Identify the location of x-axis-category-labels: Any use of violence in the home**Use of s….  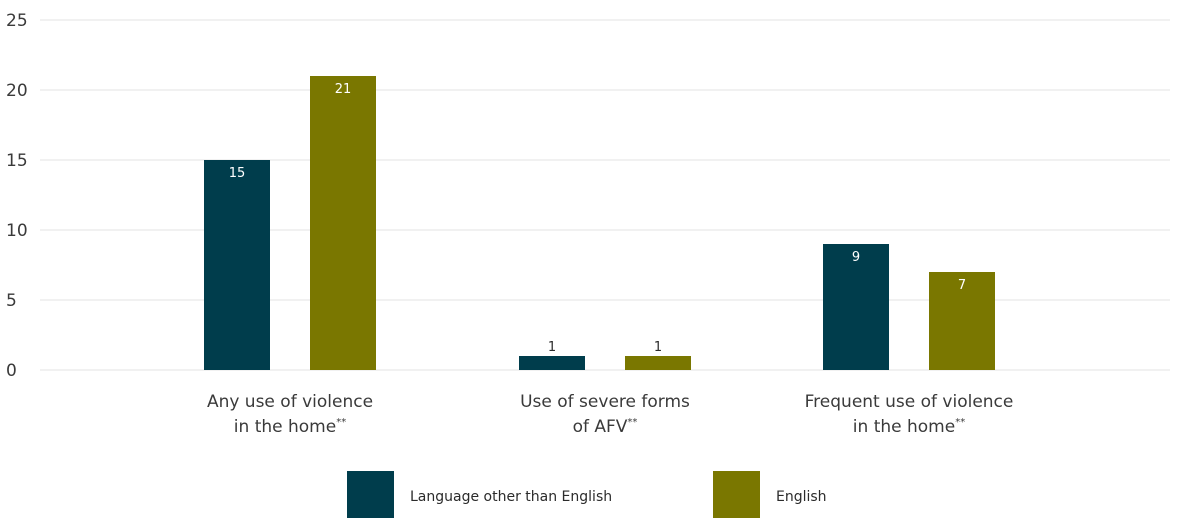
(610, 414).